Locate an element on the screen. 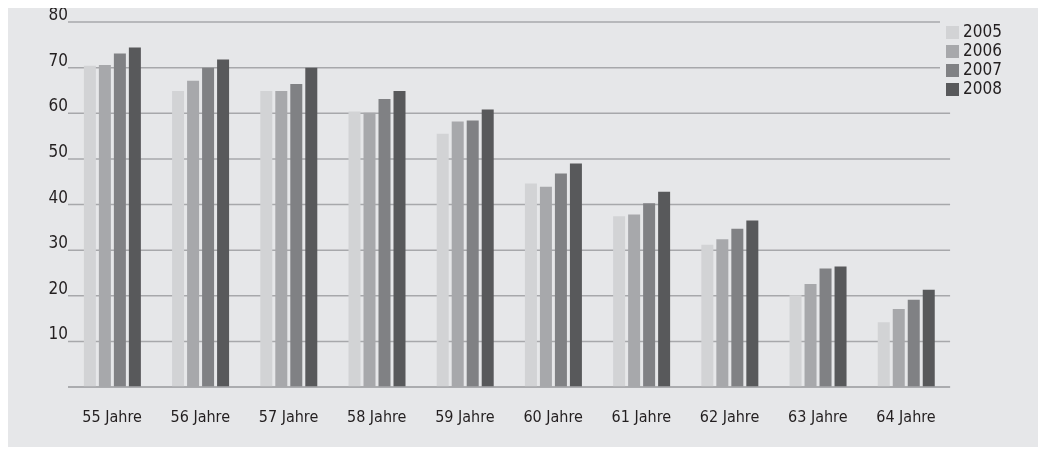 The height and width of the screenshot is (455, 1046). x-tick-label: 63 Jahre is located at coordinates (818, 417).